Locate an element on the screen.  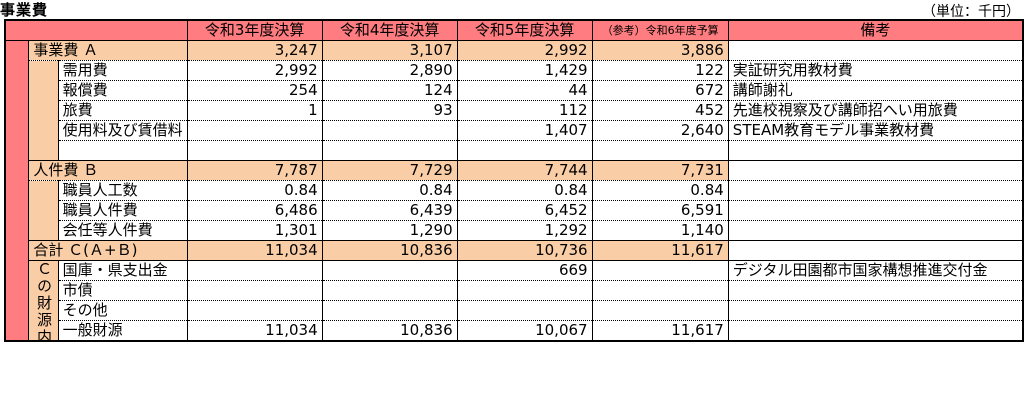
table-row: 一般財源 11,034 10,836 10,067 11,617 is located at coordinates (514, 331).